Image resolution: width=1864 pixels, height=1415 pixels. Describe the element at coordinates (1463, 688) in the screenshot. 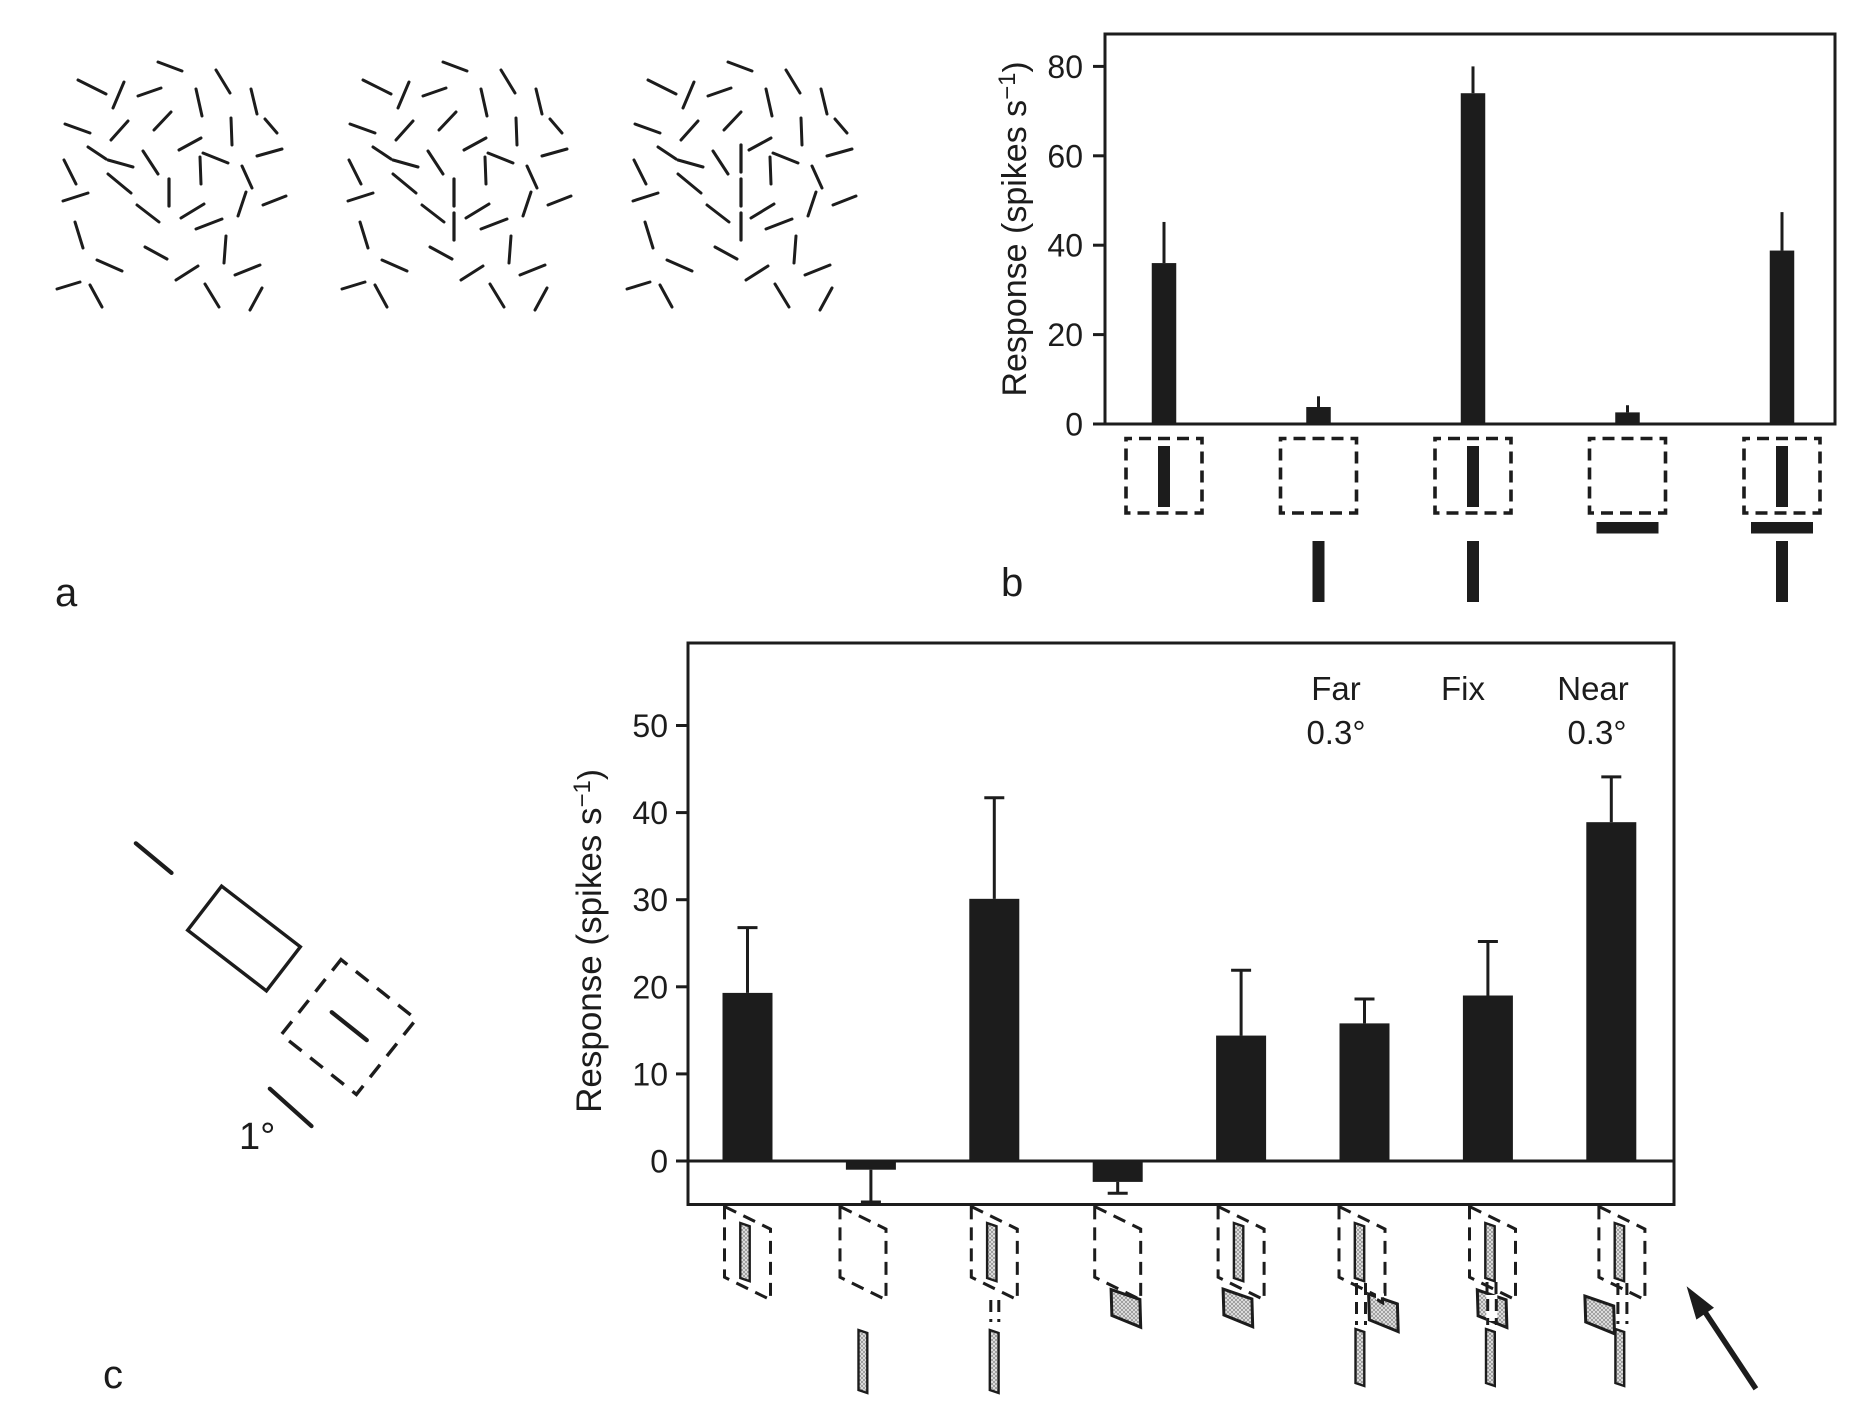

I see `svg-text: Fix` at that location.